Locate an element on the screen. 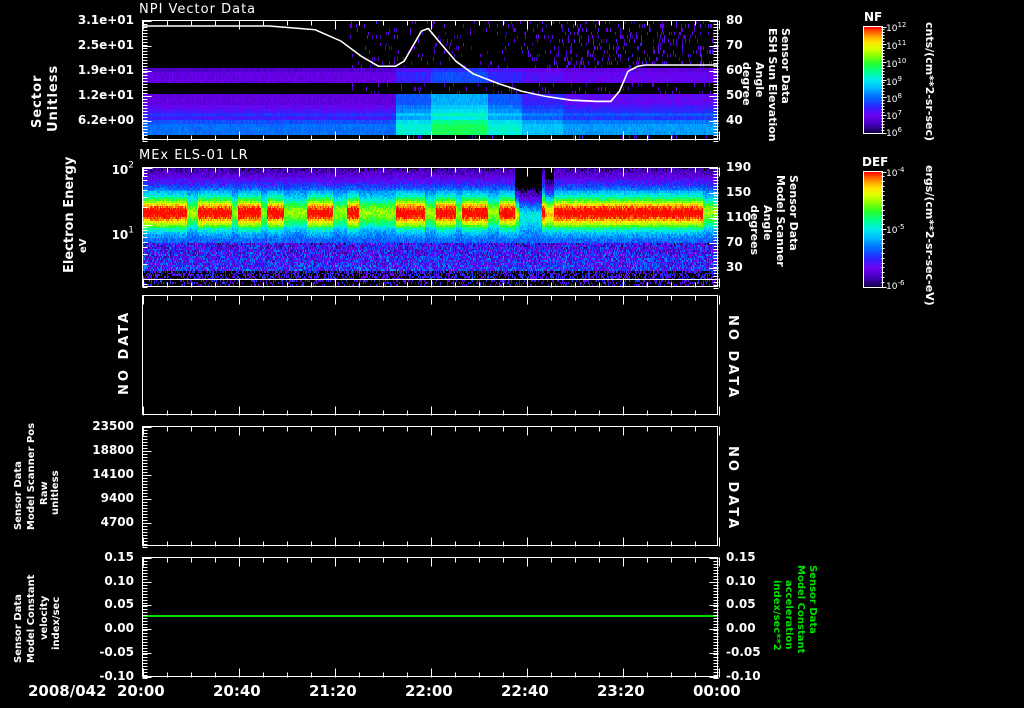 This screenshot has width=1024, height=708. colorbar-def-ticks: 10⁻⁴ 10⁻⁵ 10⁻⁶ is located at coordinates (906, 229).